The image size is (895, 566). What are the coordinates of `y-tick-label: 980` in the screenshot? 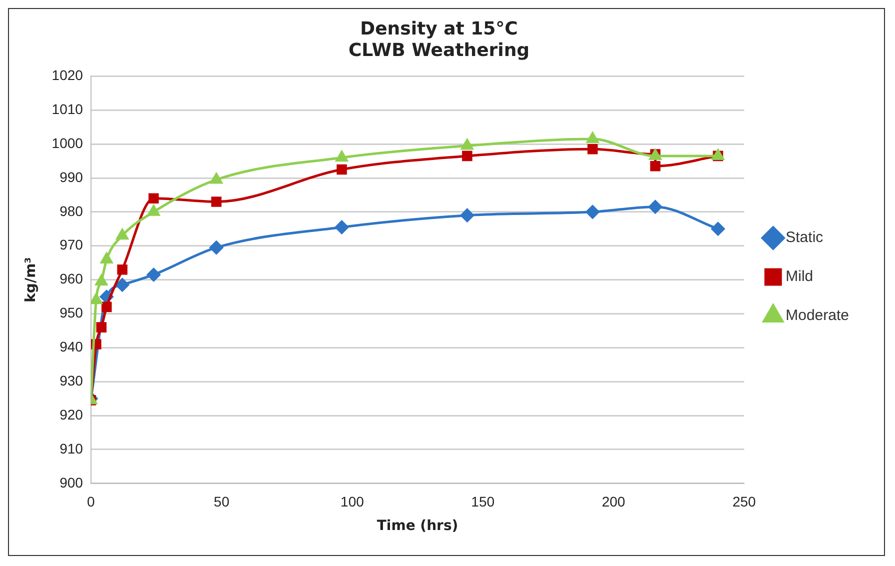 It's located at (72, 210).